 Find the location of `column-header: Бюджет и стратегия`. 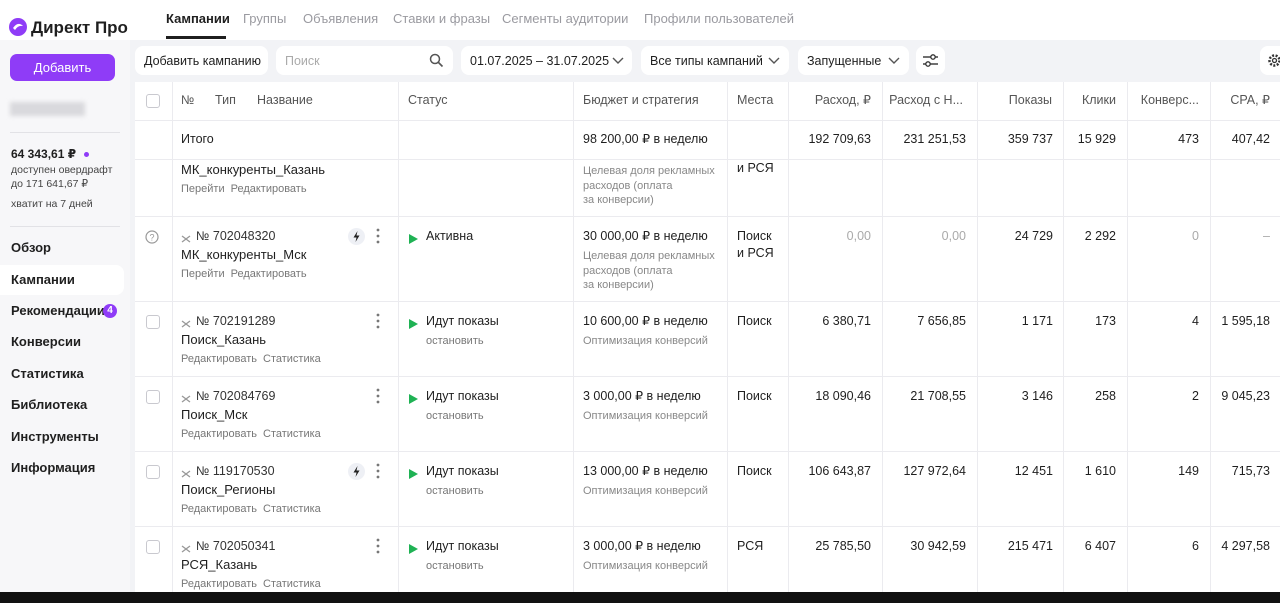

column-header: Бюджет и стратегия is located at coordinates (641, 100).